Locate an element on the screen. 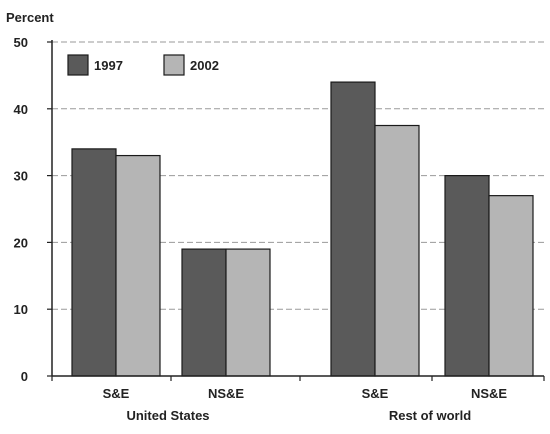  y-axis-label: Percent is located at coordinates (30, 17).